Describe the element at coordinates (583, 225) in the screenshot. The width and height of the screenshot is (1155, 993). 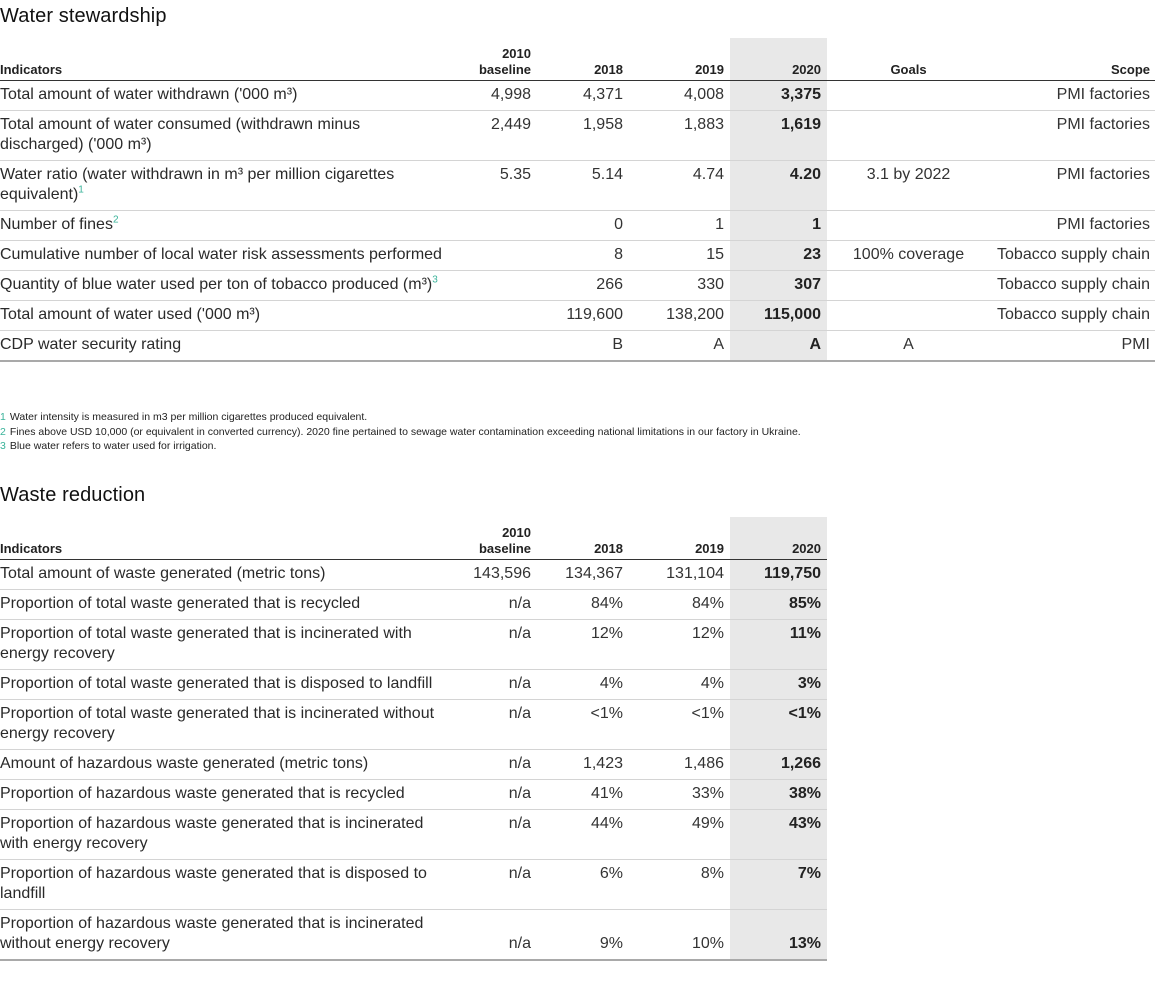
I see `value-2018: 0` at that location.